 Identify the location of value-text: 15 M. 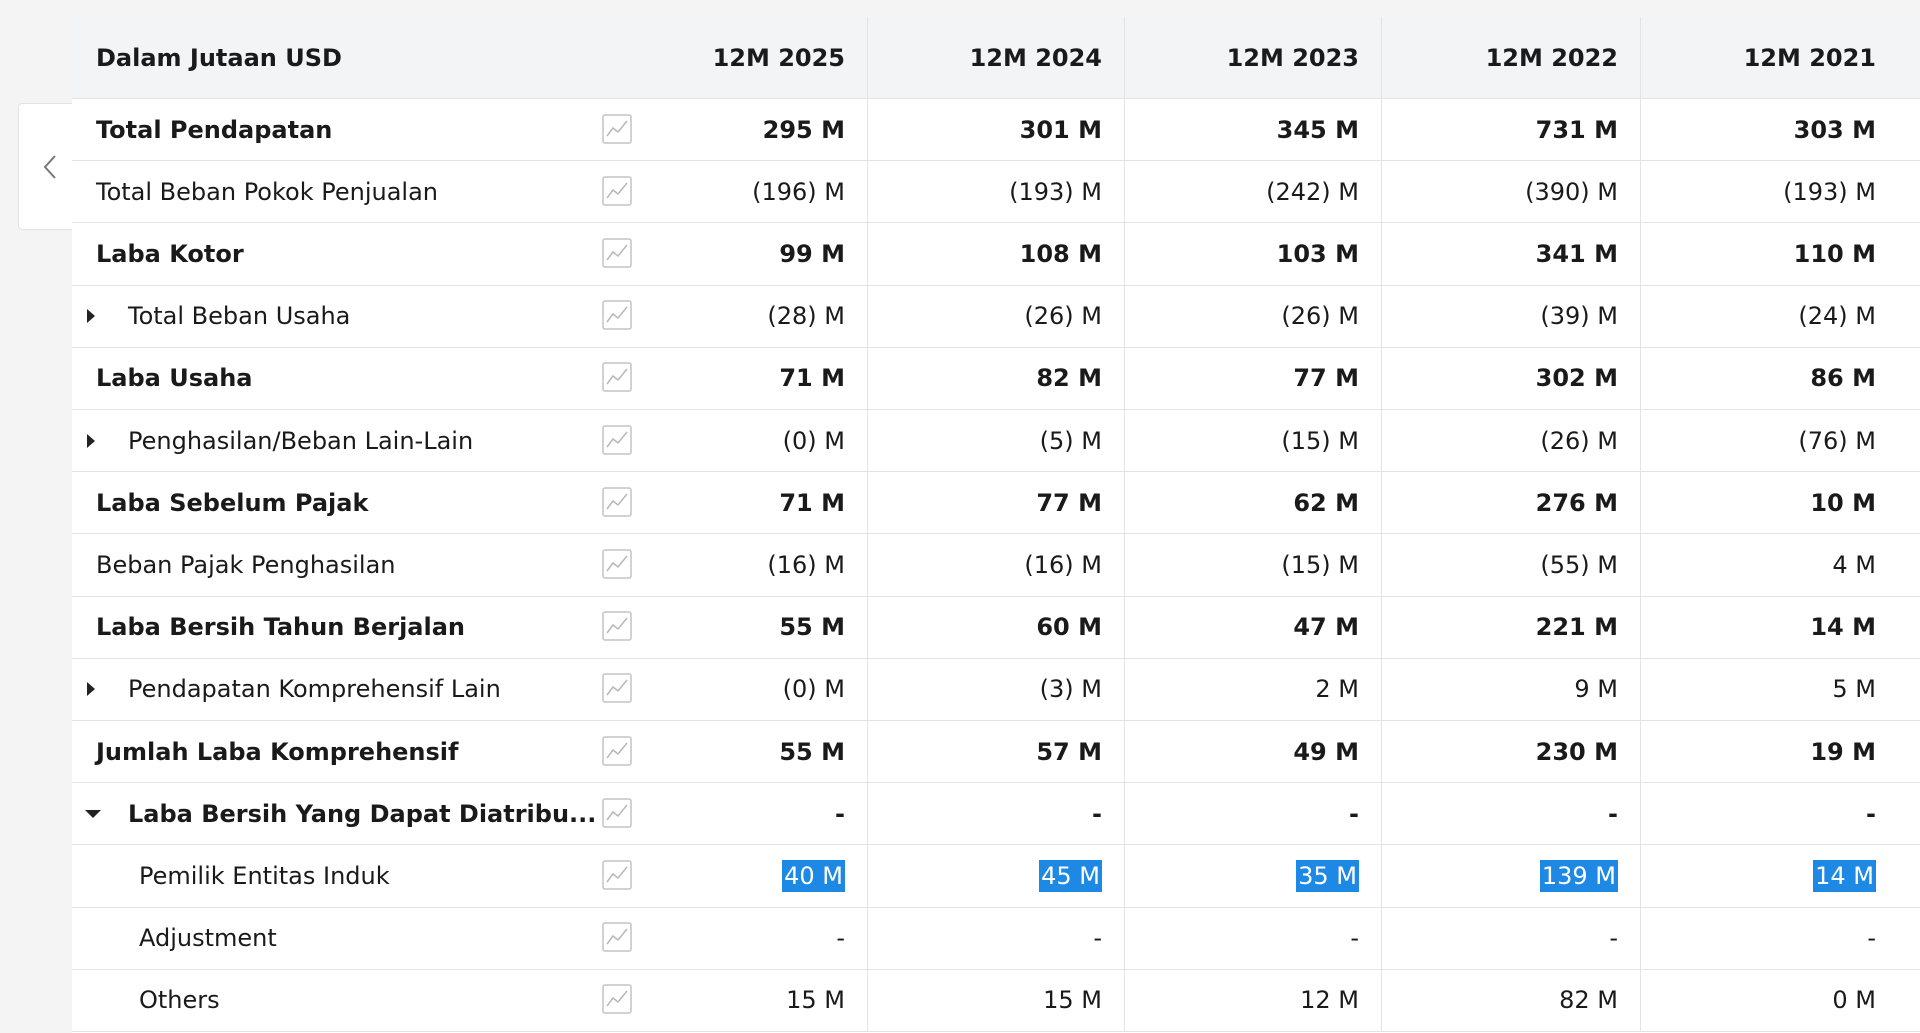
(1072, 1000).